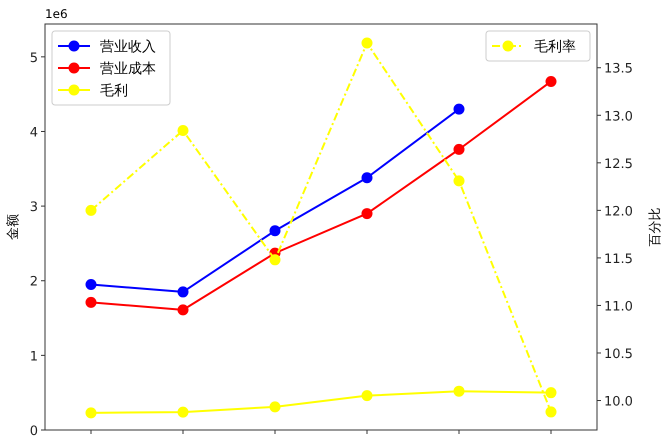  I want to click on y2-tick-label: 13.5, so click(618, 69).